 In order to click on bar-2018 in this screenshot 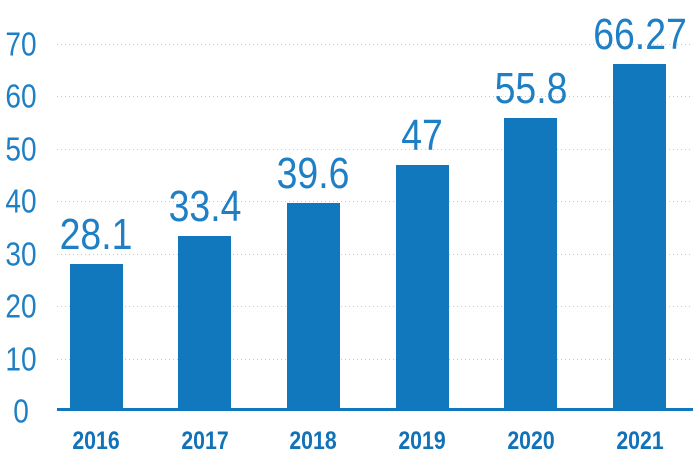, I will do `click(313, 307)`.